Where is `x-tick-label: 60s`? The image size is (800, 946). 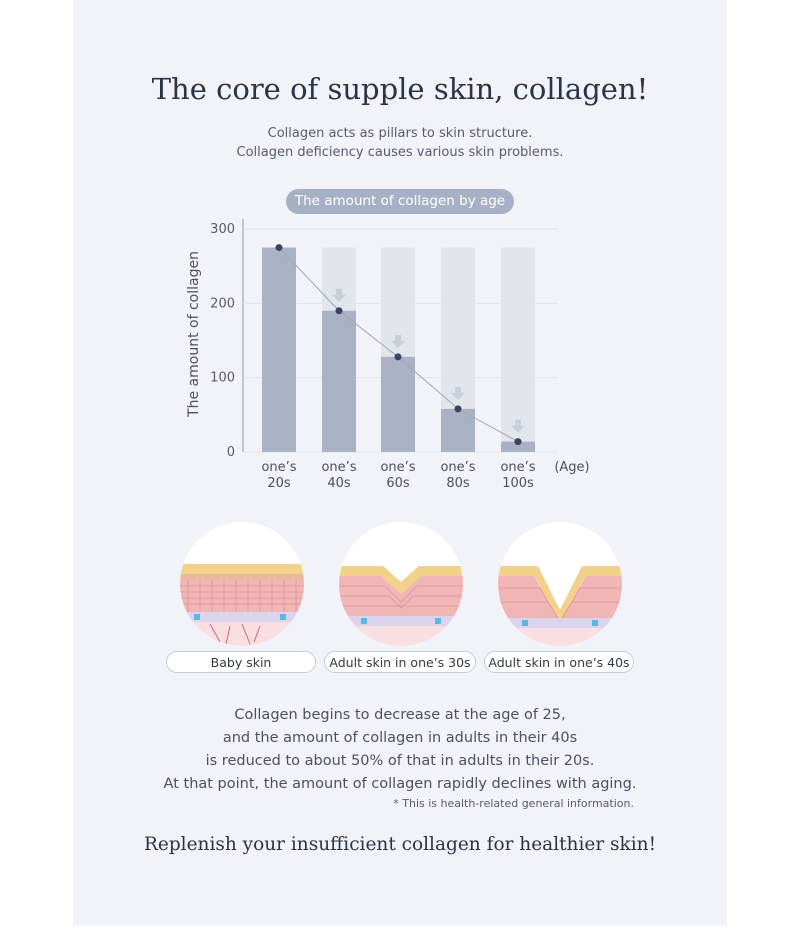
x-tick-label: 60s is located at coordinates (398, 483).